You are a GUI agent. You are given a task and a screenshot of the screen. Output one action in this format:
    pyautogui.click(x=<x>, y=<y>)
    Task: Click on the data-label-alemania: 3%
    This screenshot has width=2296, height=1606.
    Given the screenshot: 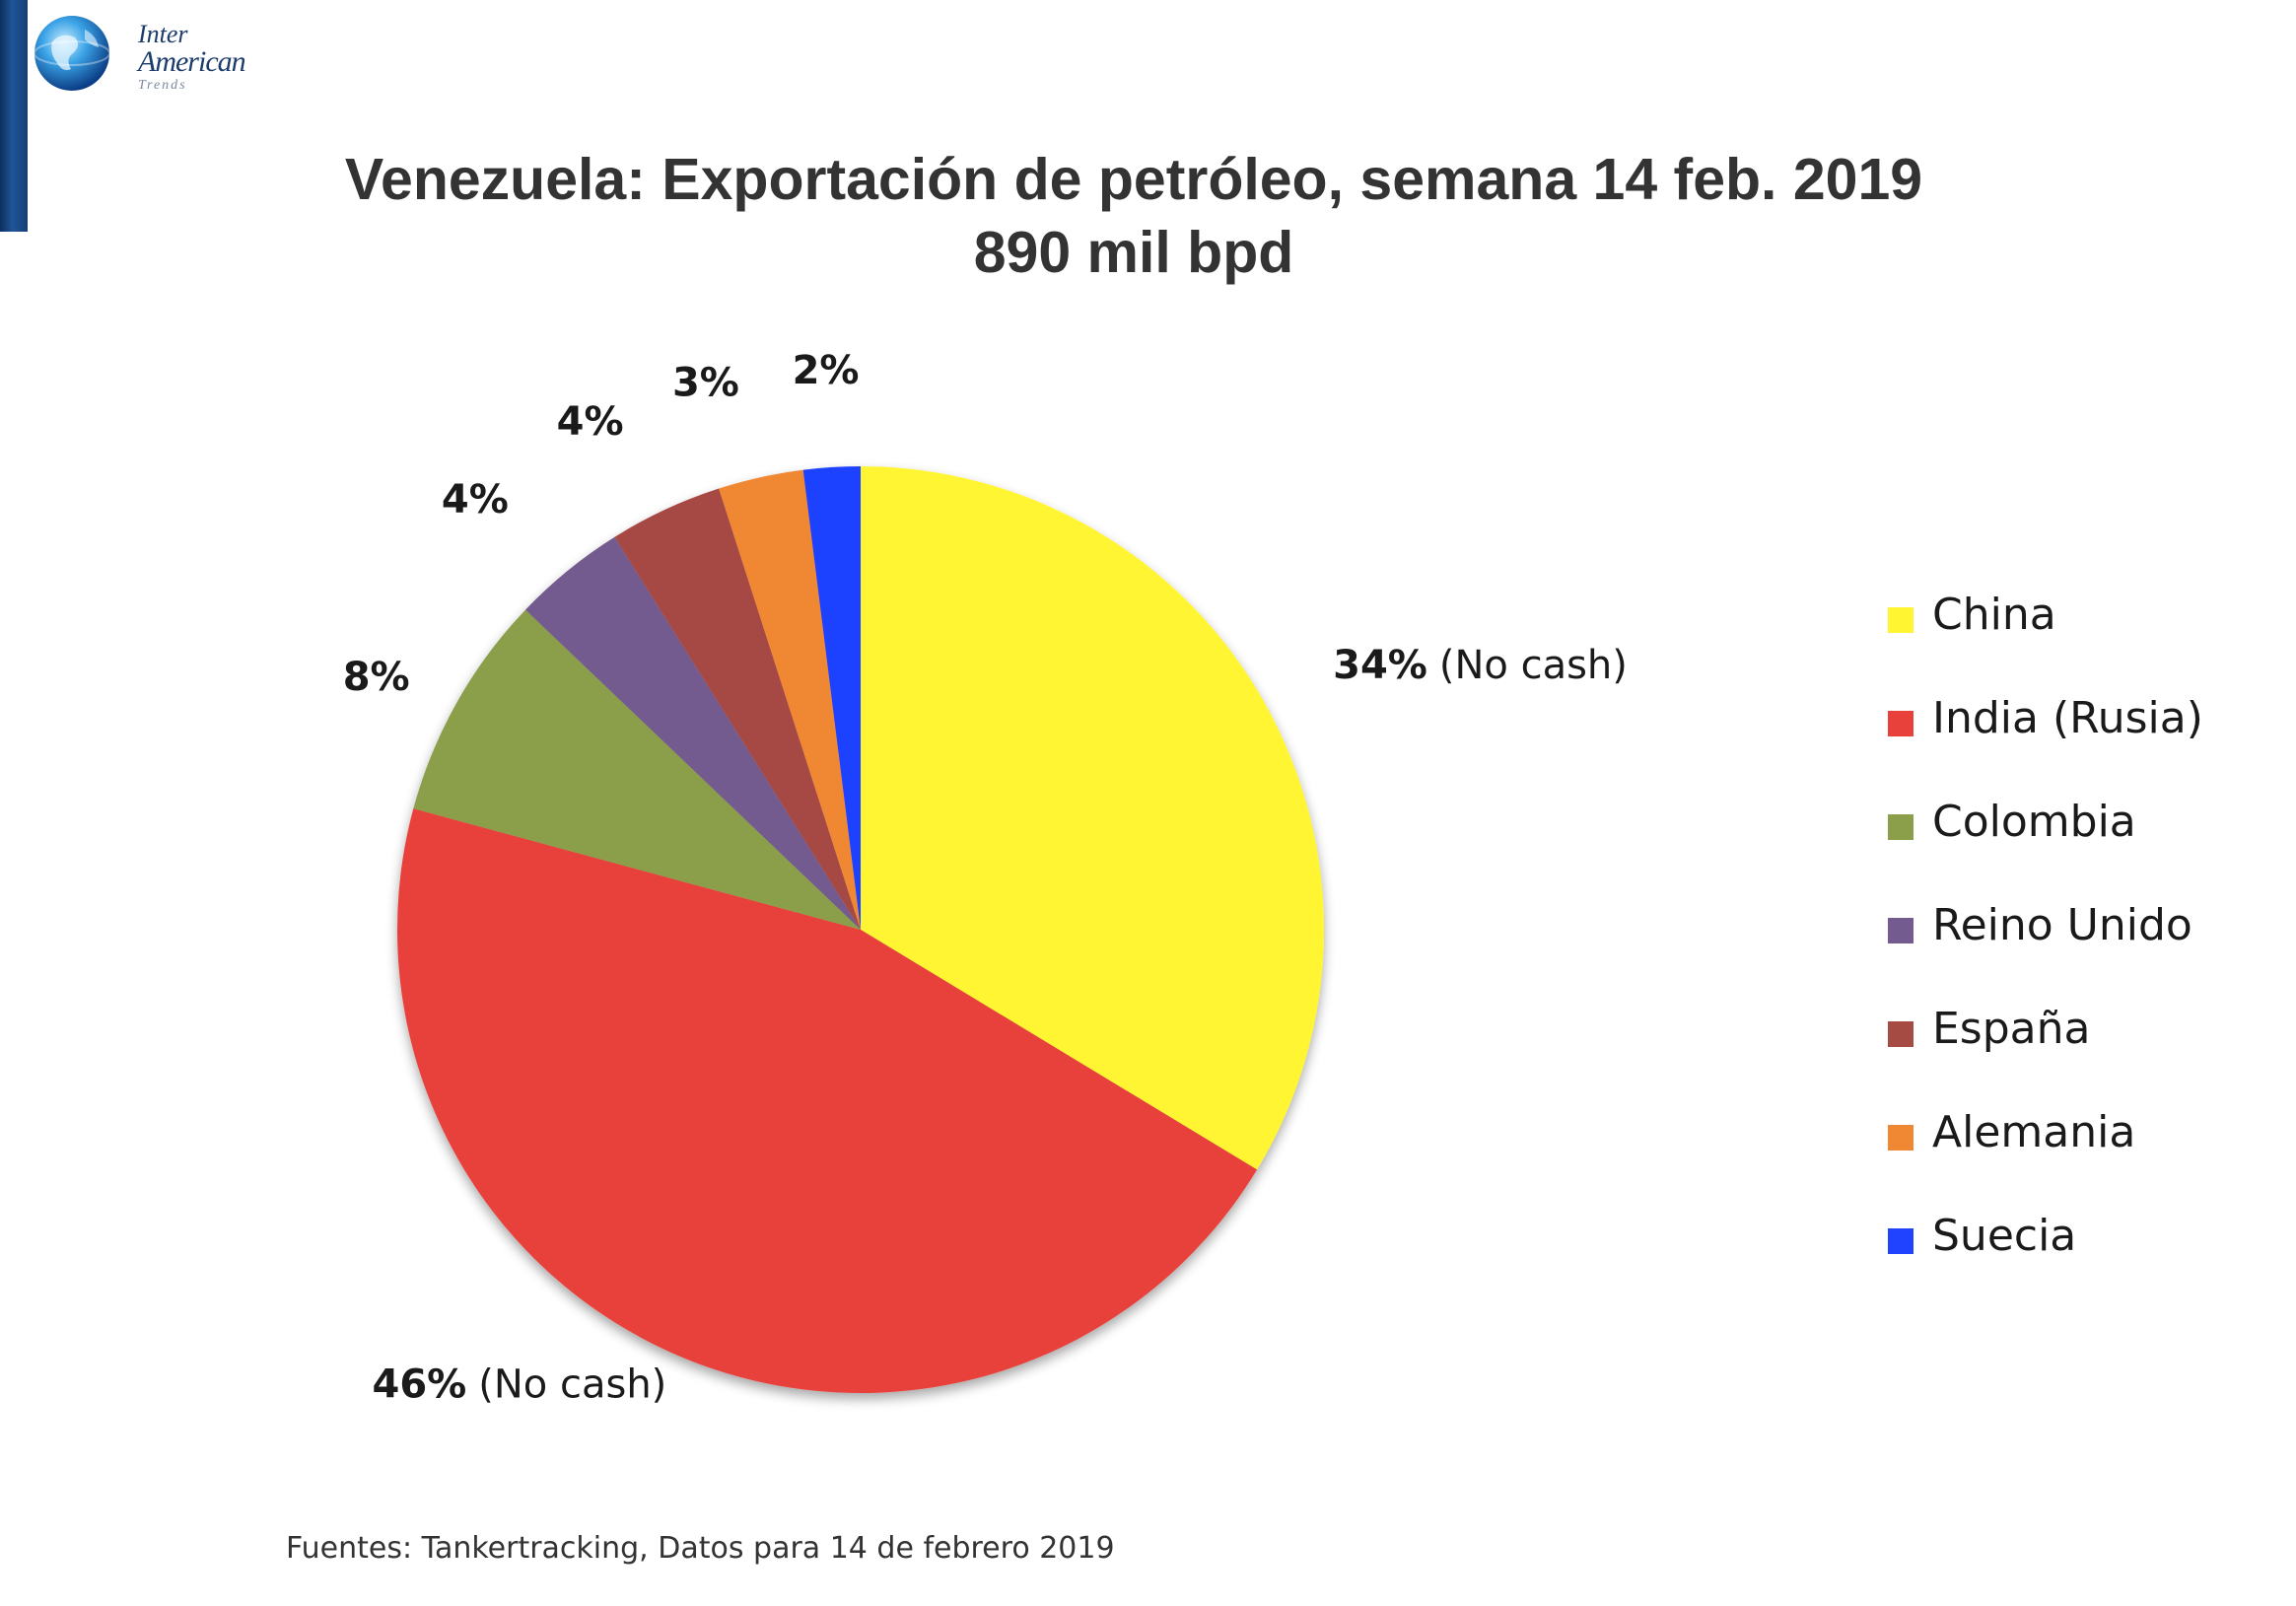 What is the action you would take?
    pyautogui.click(x=705, y=383)
    